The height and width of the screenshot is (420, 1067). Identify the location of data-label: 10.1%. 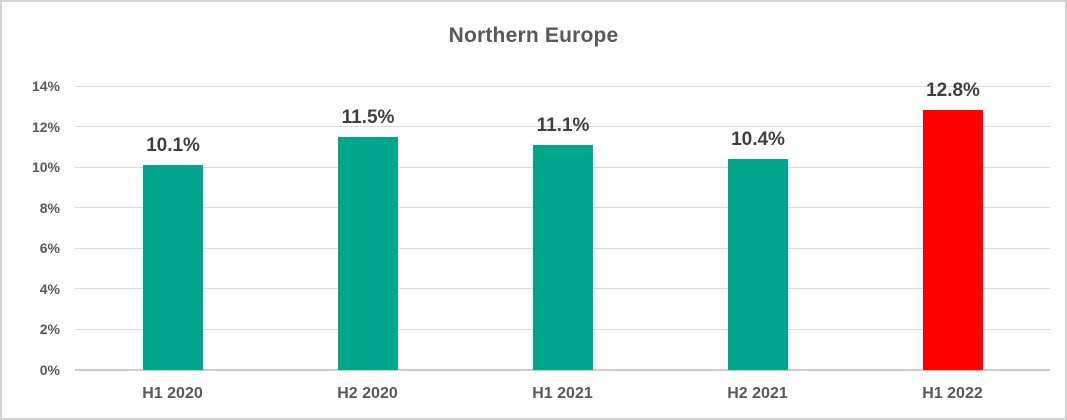
(173, 145).